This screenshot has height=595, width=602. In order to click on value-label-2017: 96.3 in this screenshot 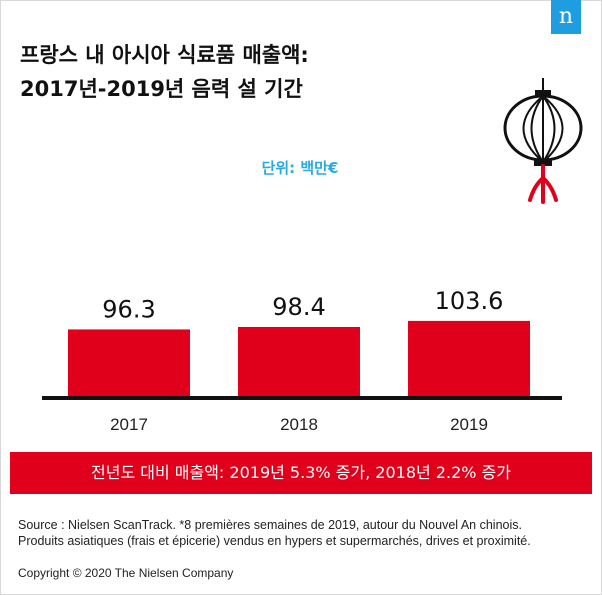, I will do `click(128, 309)`.